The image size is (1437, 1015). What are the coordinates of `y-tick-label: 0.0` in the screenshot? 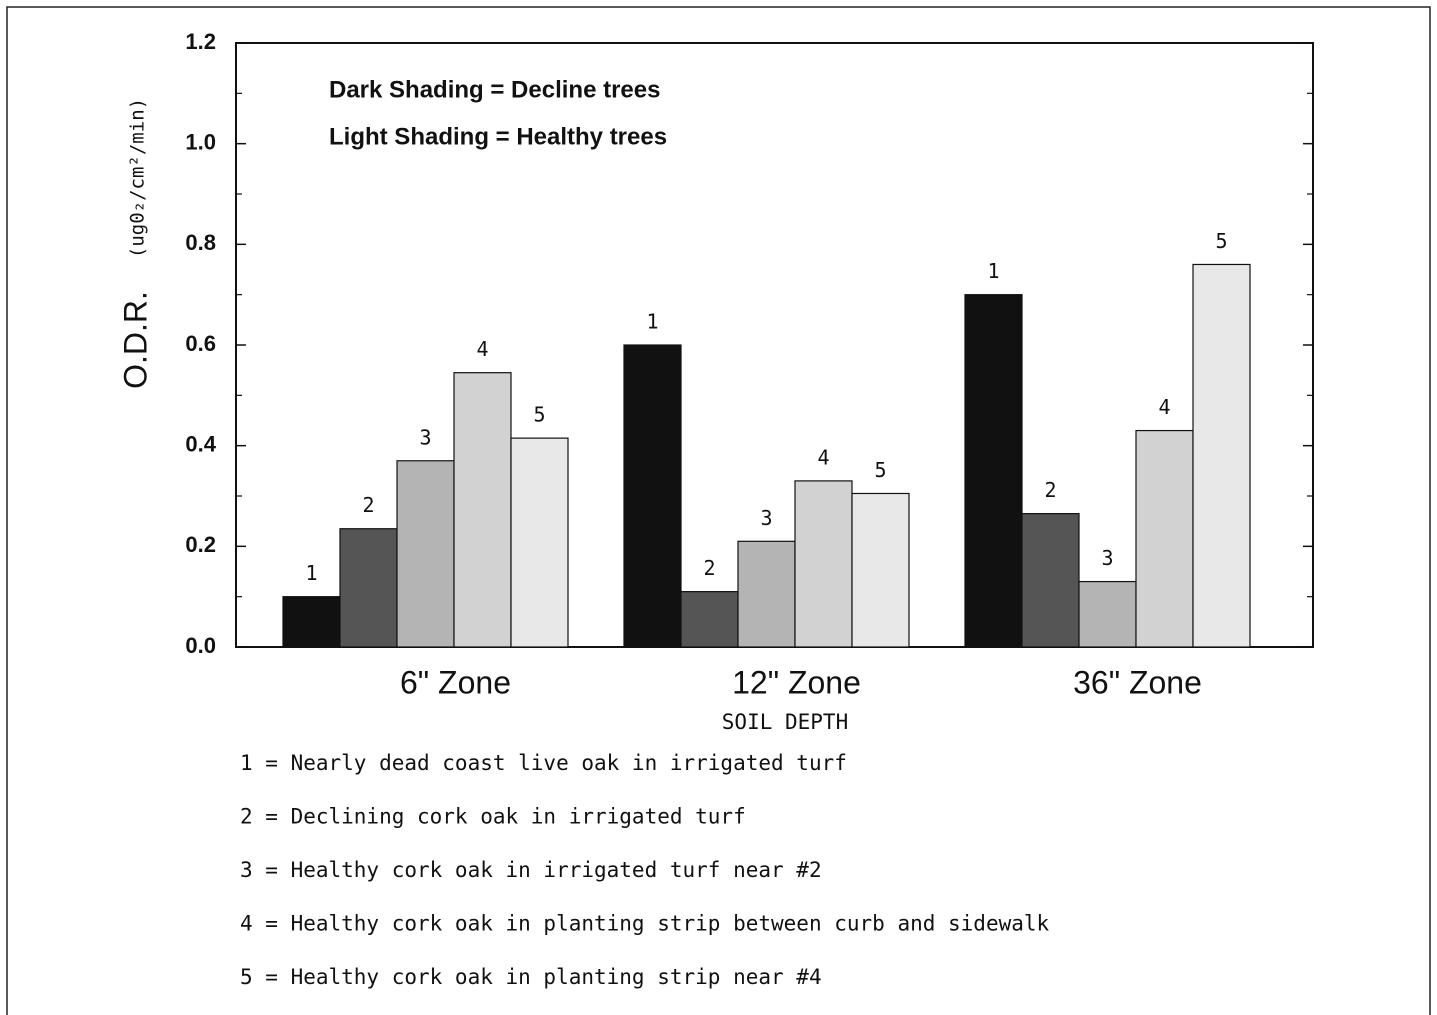 It's located at (200, 645).